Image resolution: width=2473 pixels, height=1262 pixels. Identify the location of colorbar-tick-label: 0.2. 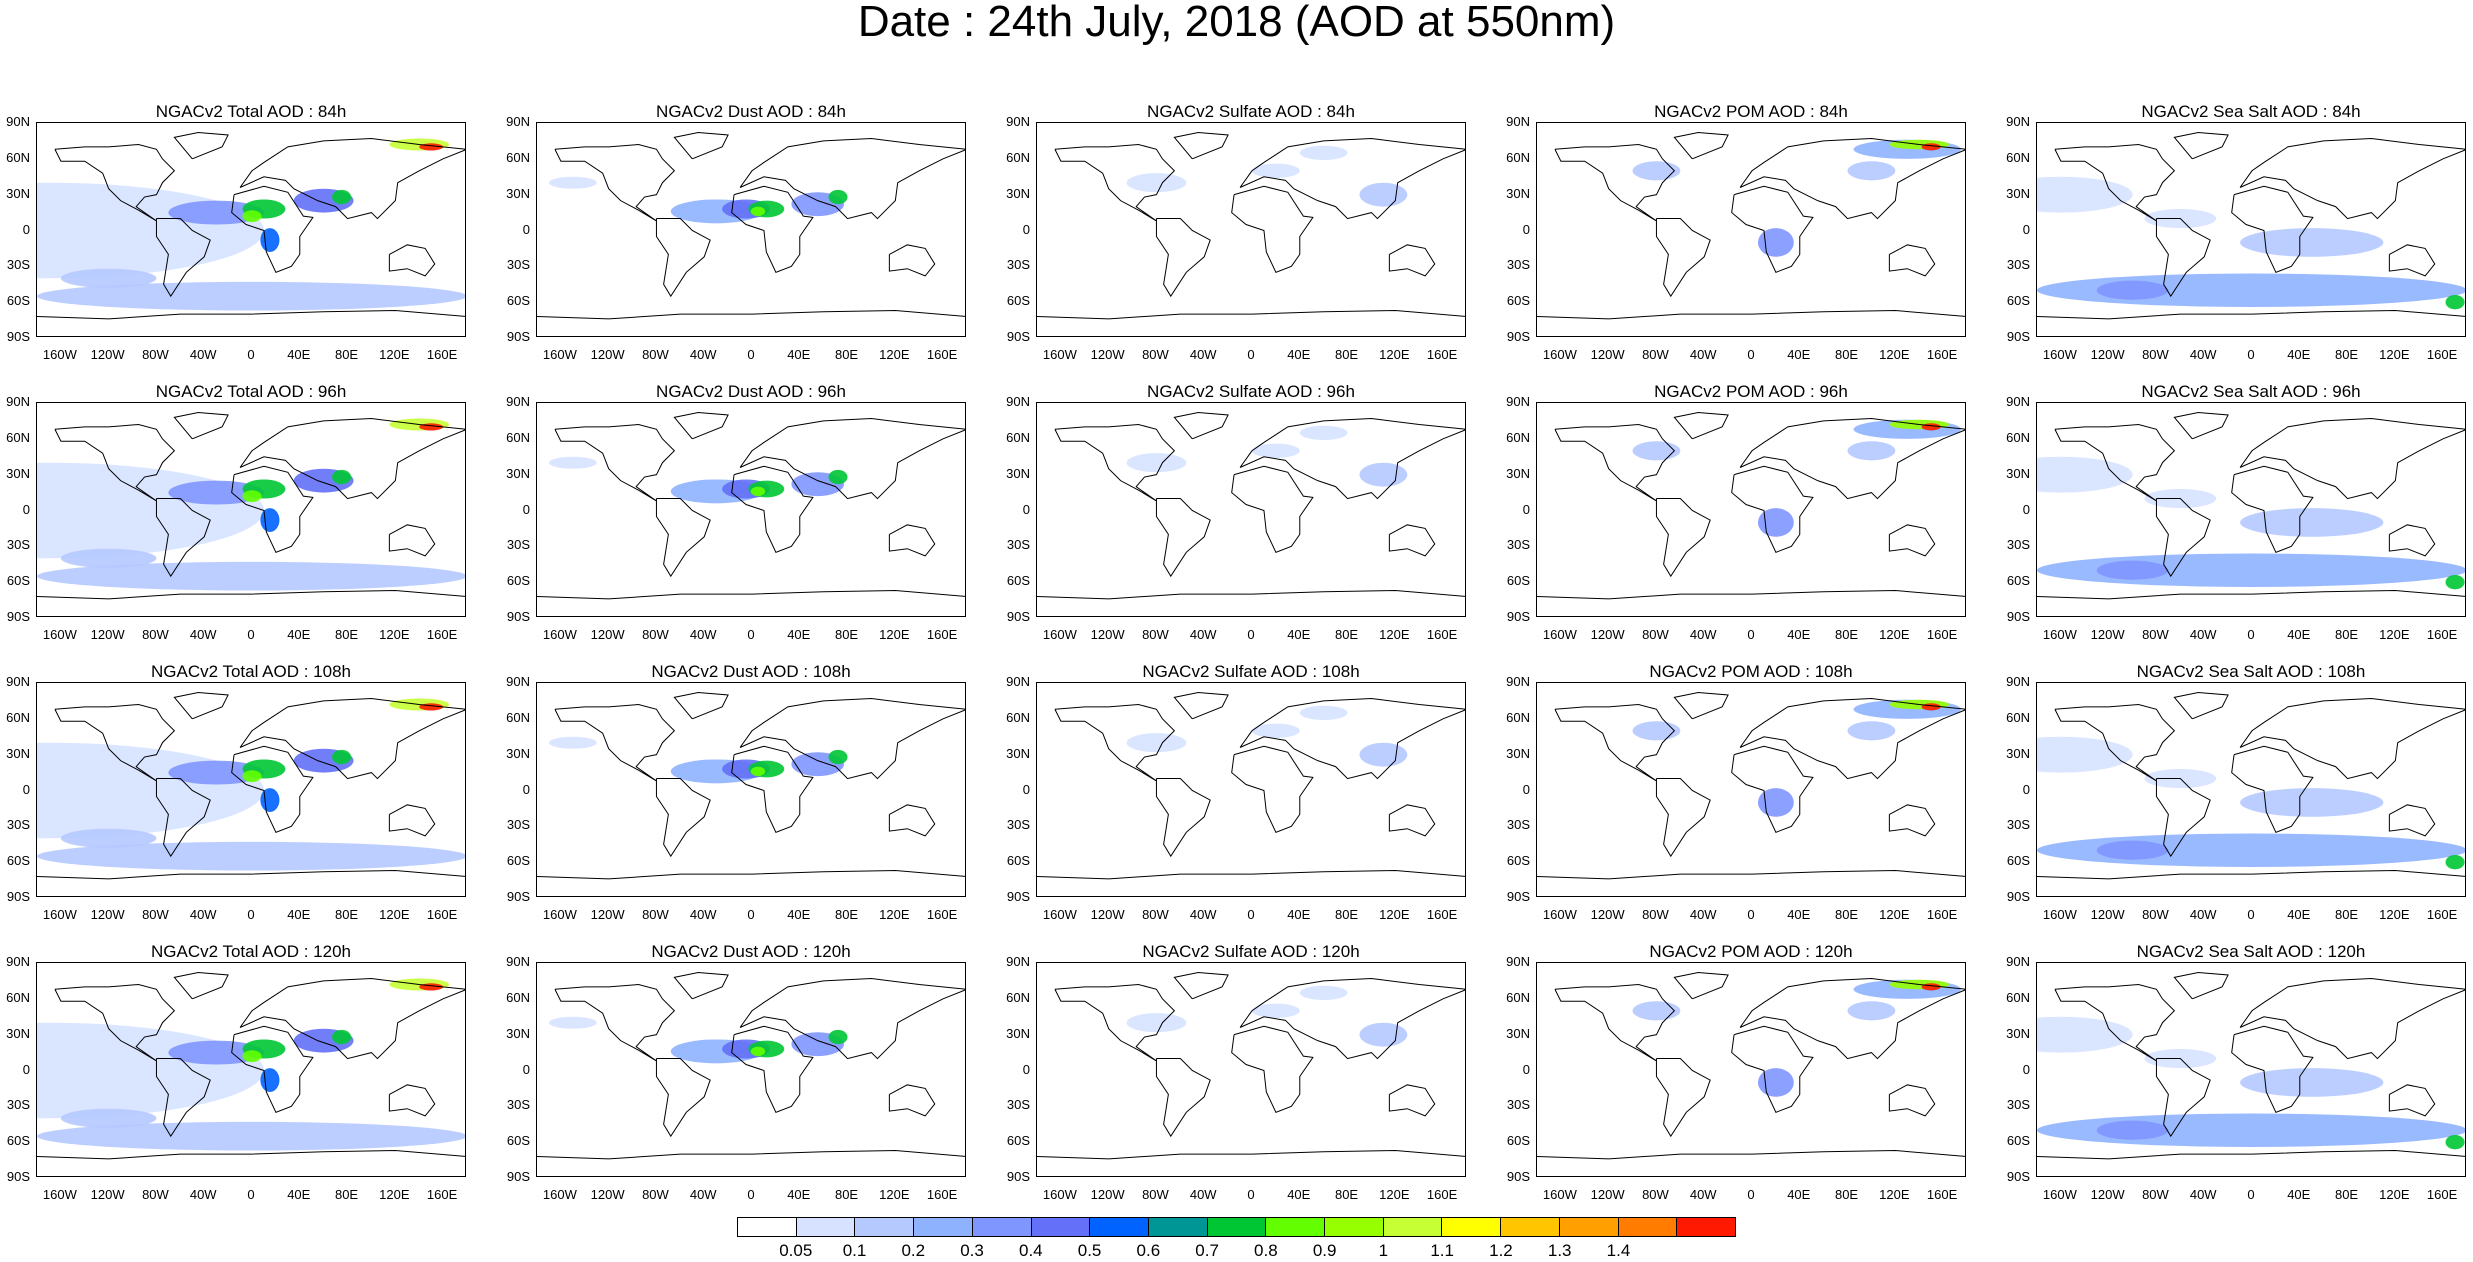
(913, 1250).